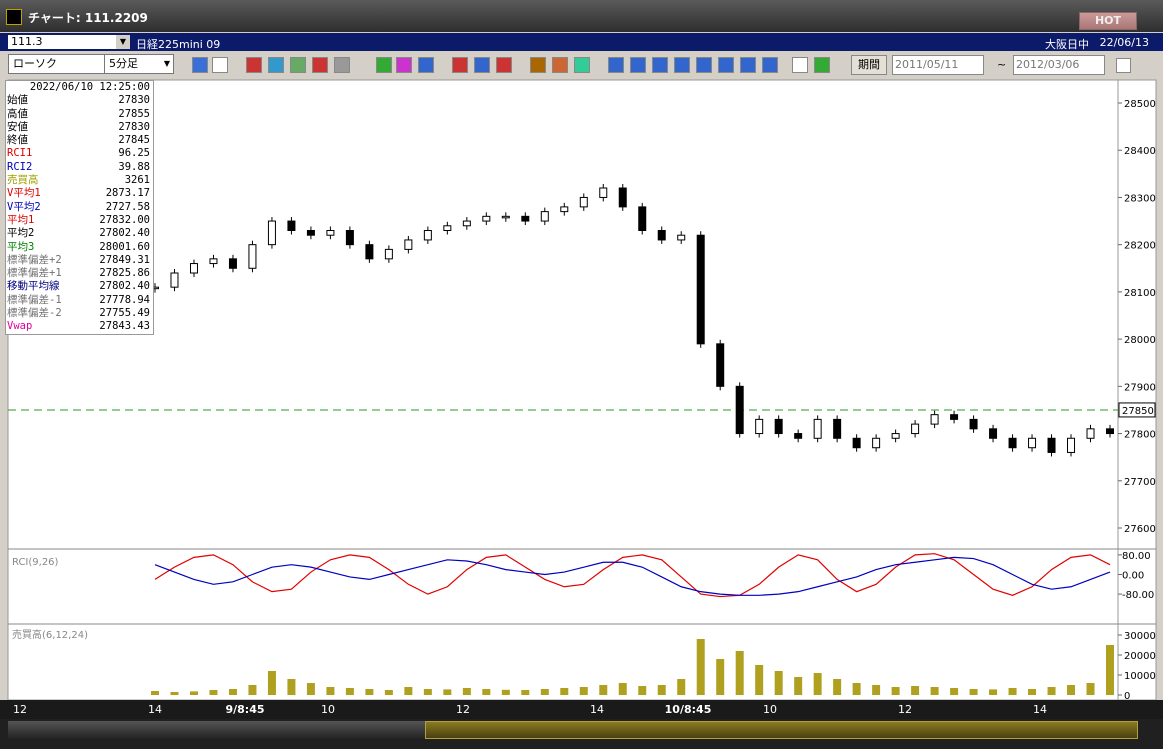  Describe the element at coordinates (79, 273) in the screenshot. I see `info-row: 標準偏差+1 27825.86` at that location.